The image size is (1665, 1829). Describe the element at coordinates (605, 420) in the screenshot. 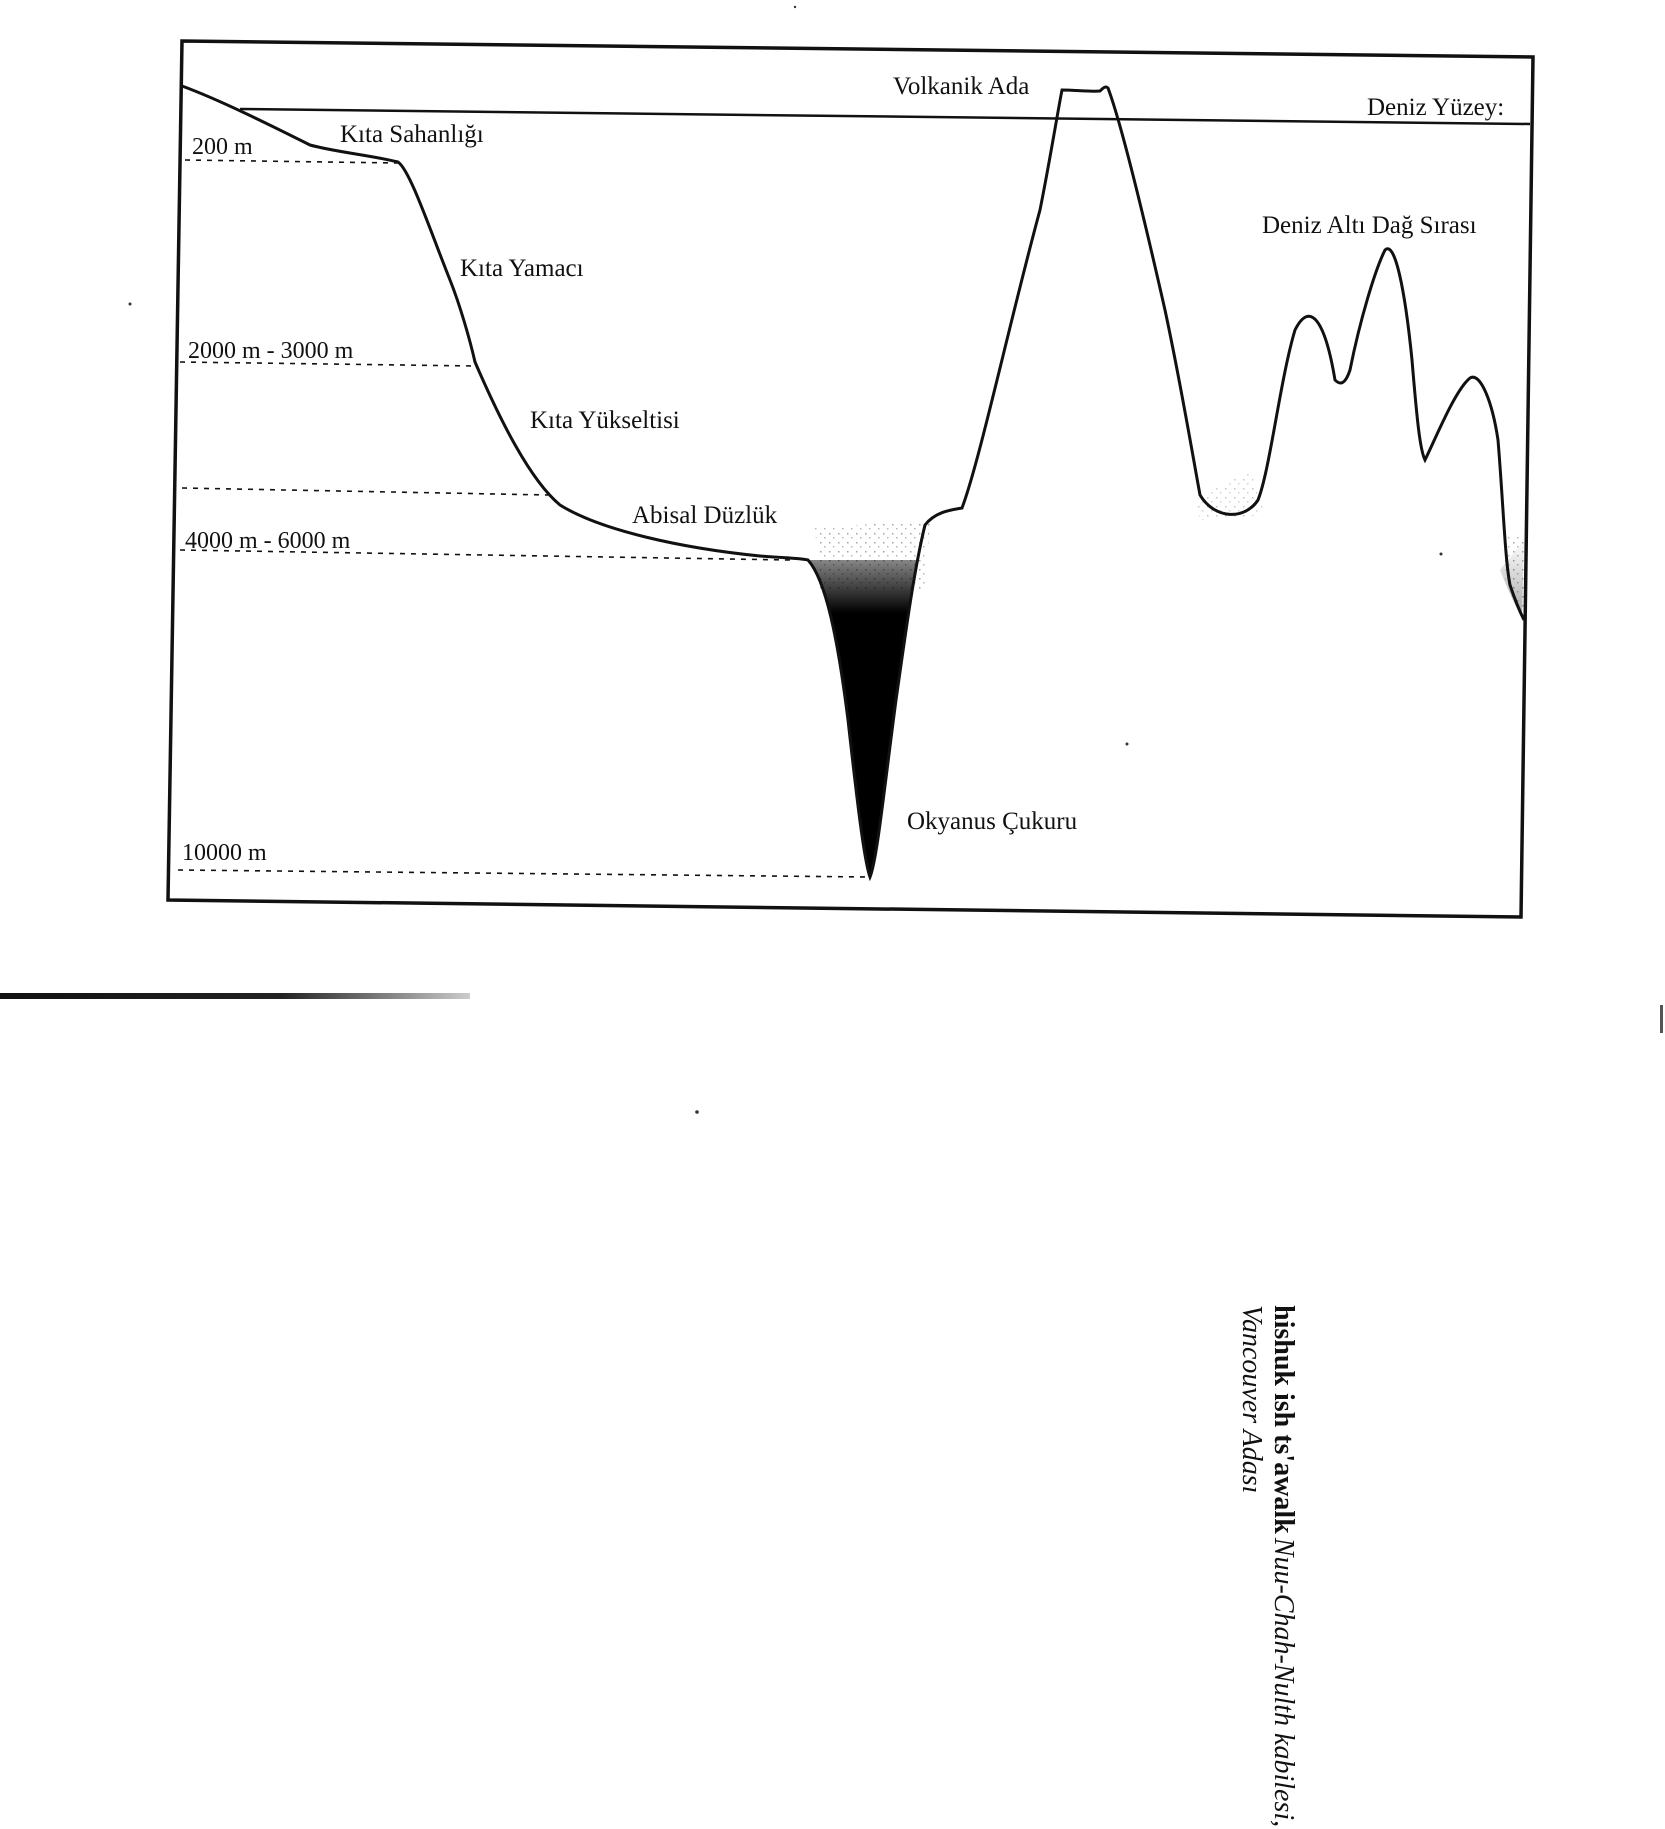

I see `label-continental-rise: Kıta Yükseltisi` at that location.